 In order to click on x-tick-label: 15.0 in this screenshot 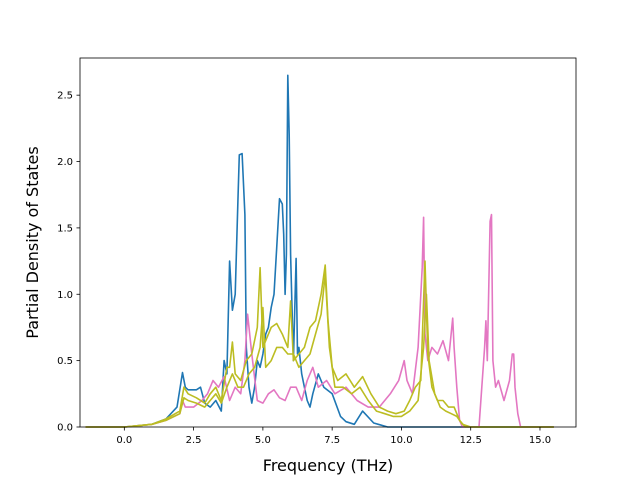, I will do `click(540, 440)`.